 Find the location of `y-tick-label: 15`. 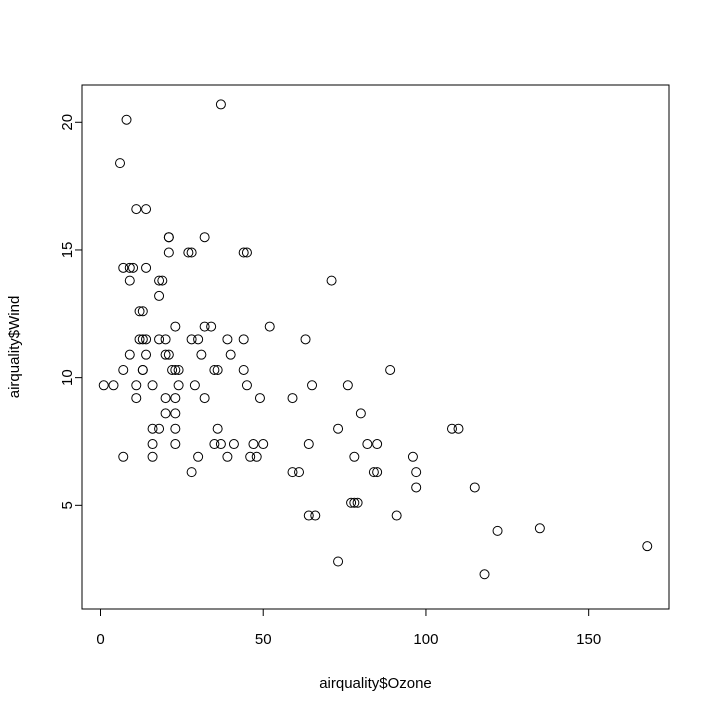

y-tick-label: 15 is located at coordinates (67, 250).